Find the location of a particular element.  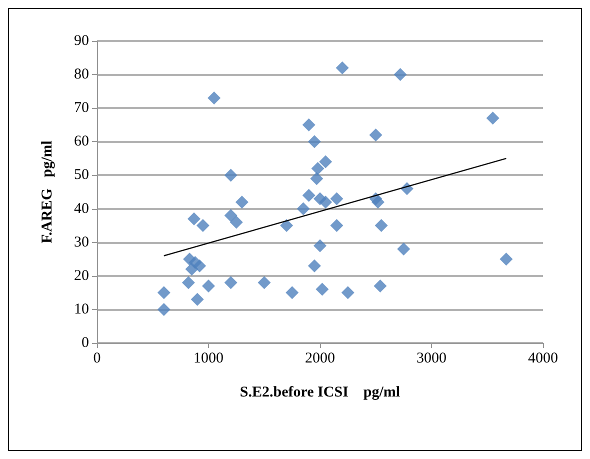

x-axis-title: S.E2.before ICSI pg/ml is located at coordinates (320, 392).